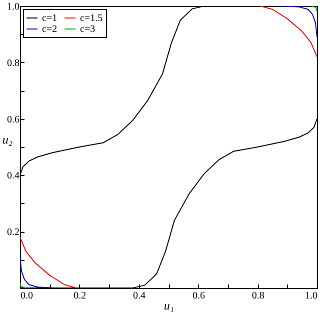 The width and height of the screenshot is (324, 313). Describe the element at coordinates (13, 176) in the screenshot. I see `y-tick-label: 0.4` at that location.